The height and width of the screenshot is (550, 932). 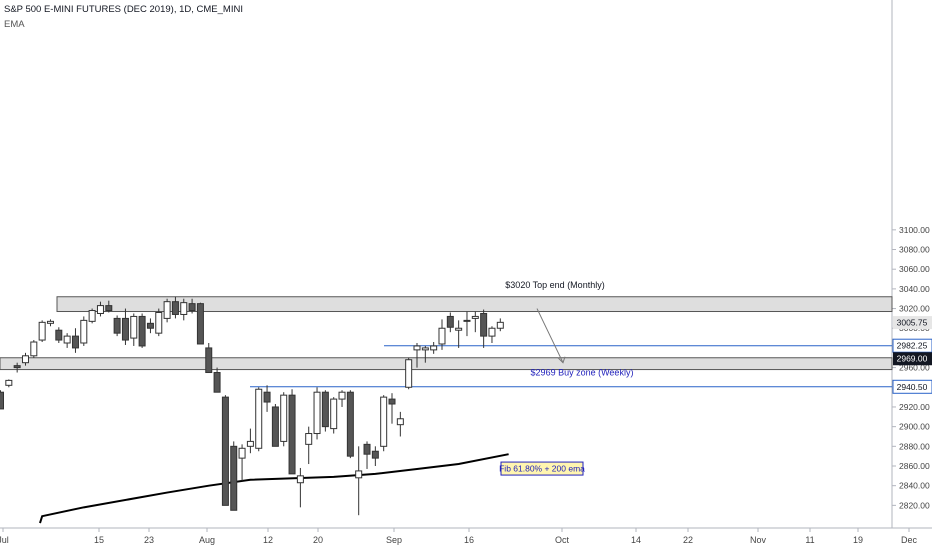 What do you see at coordinates (909, 540) in the screenshot?
I see `x-tick-label: Dec` at bounding box center [909, 540].